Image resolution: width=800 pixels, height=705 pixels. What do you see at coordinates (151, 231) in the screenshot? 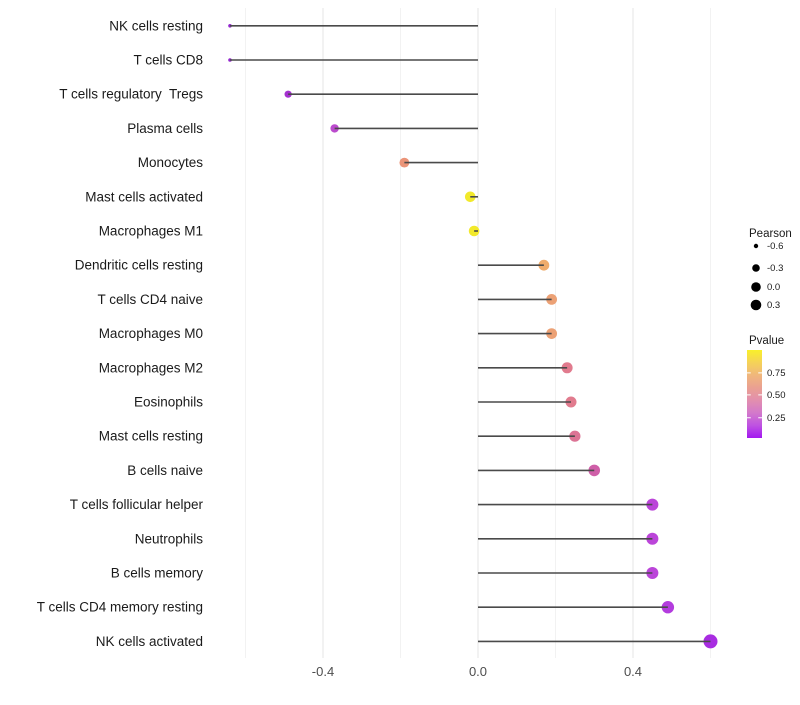
I see `y-axis-label: Macrophages M1` at bounding box center [151, 231].